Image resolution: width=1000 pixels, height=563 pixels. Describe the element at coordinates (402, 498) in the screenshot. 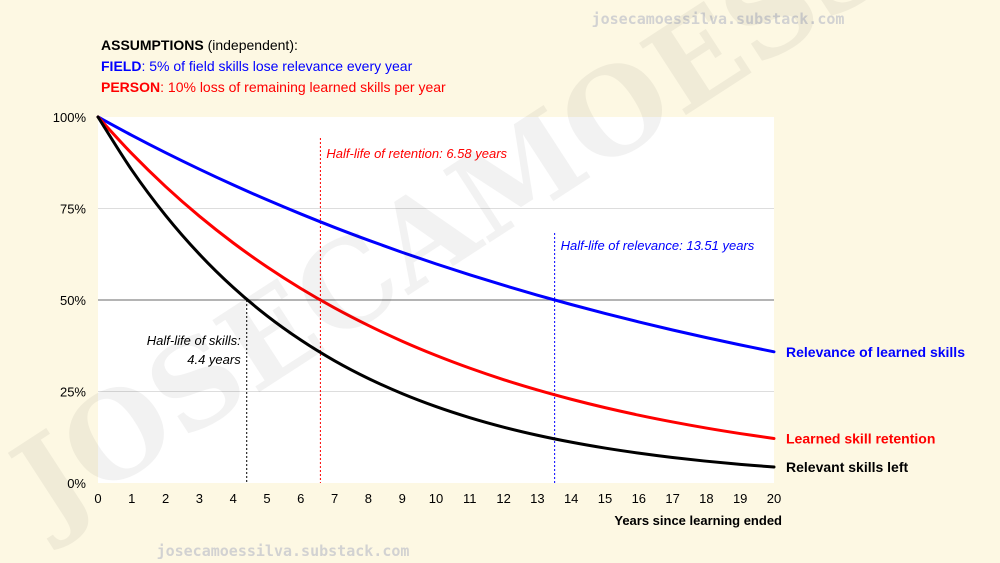

I see `x-tick-label: 9` at that location.